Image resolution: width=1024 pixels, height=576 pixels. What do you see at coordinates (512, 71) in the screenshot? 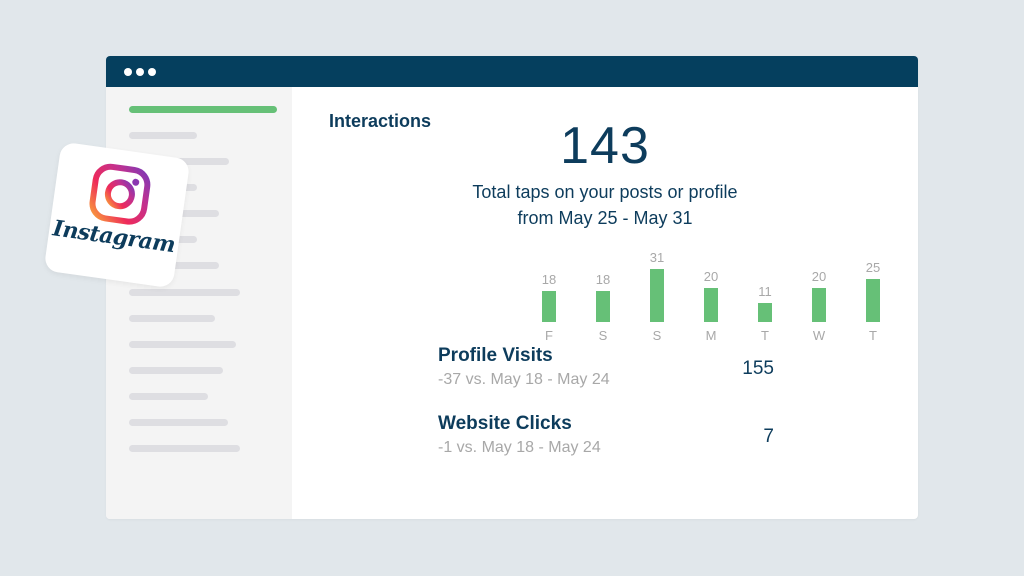
I see `title-bar` at bounding box center [512, 71].